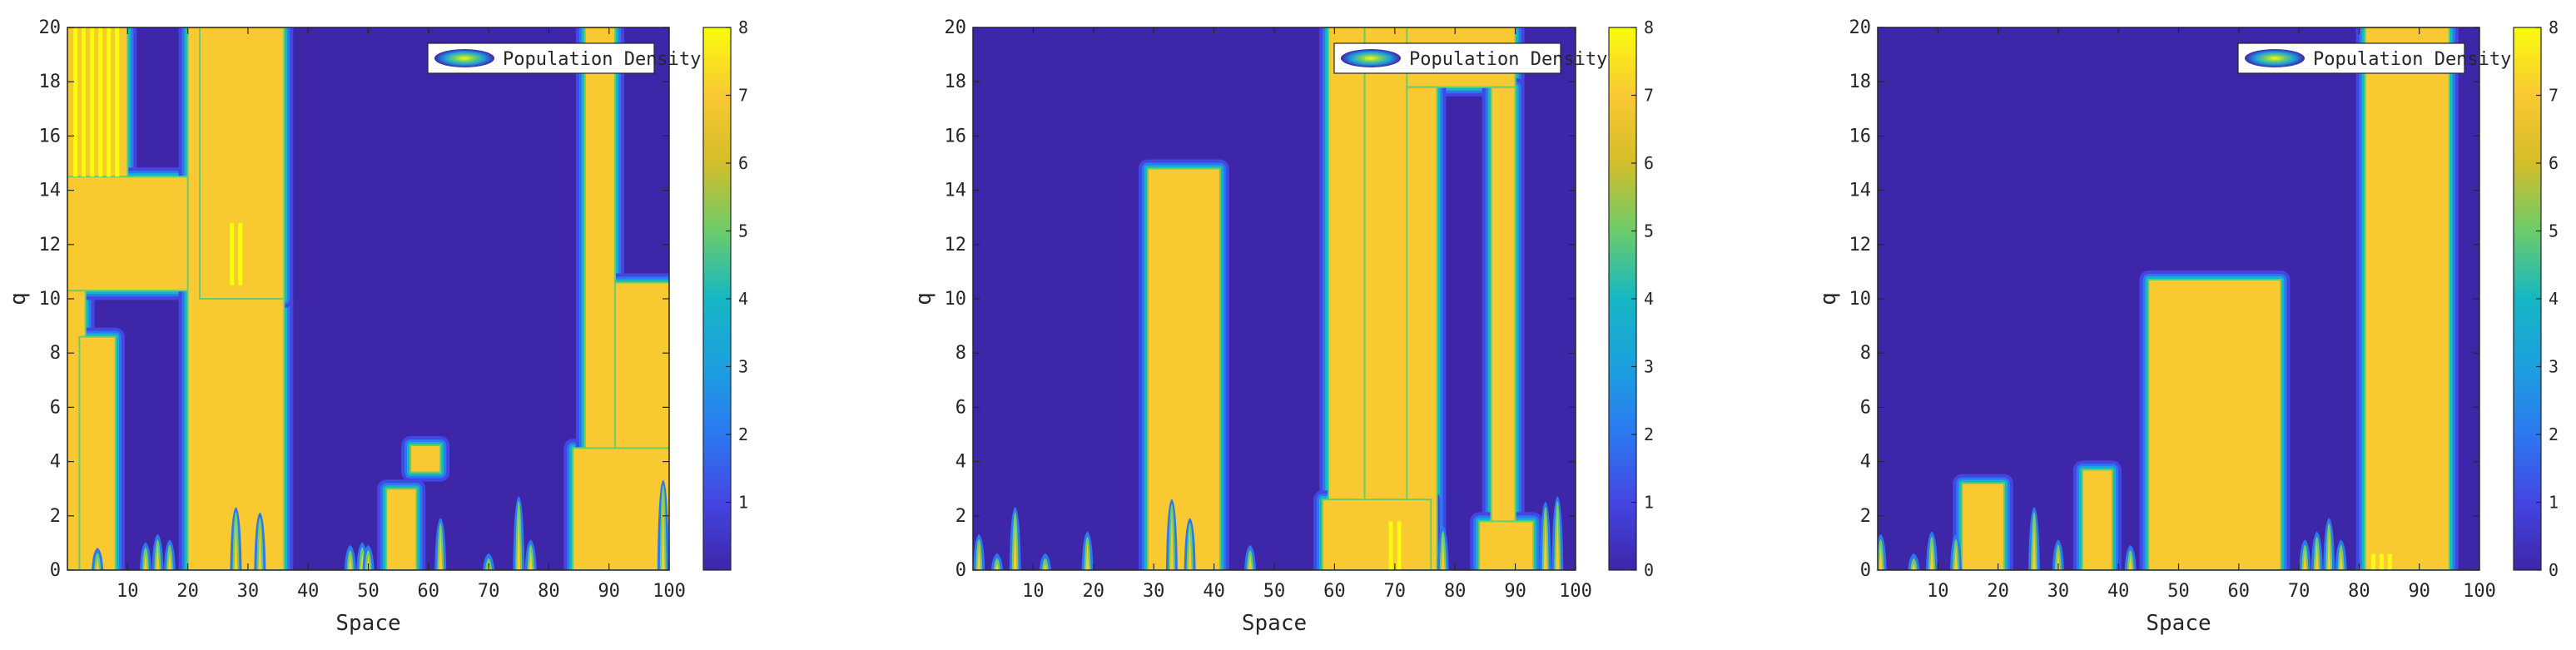 The image size is (2576, 650). What do you see at coordinates (1649, 231) in the screenshot?
I see `colorbar-tick-label: 5` at bounding box center [1649, 231].